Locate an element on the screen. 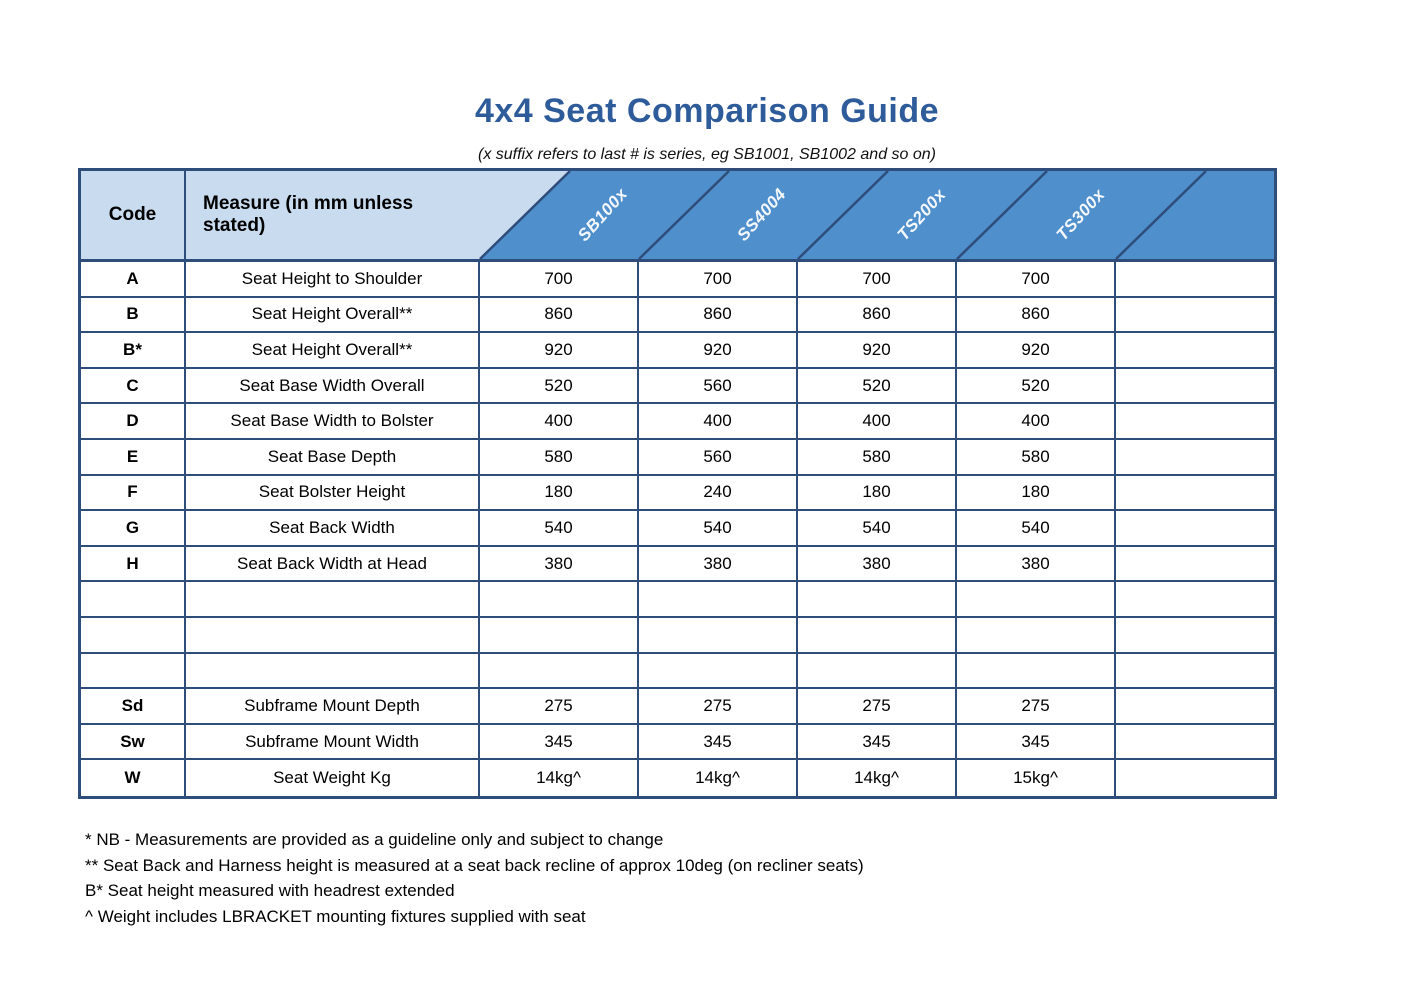 The image size is (1414, 1000). cell-measure: Seat Back Width at Head is located at coordinates (333, 563).